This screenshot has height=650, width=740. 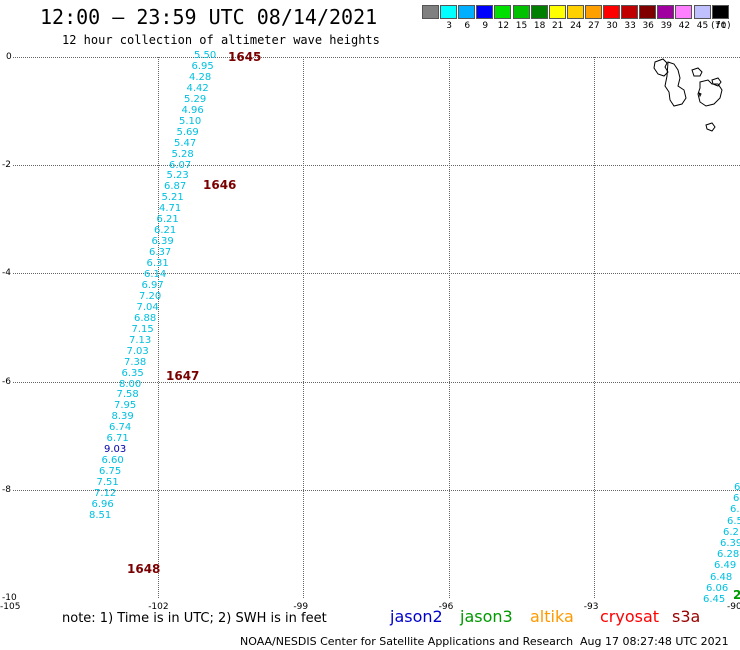 What do you see at coordinates (192, 110) in the screenshot?
I see `wave-height-label: 4.96` at bounding box center [192, 110].